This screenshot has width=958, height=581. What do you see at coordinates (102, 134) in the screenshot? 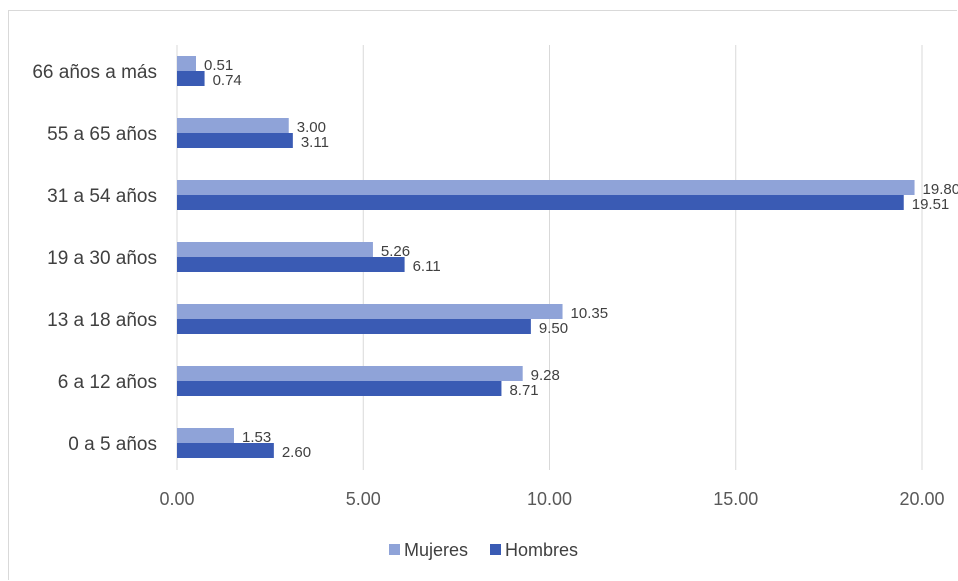
I see `category-label: 55 a 65 años` at bounding box center [102, 134].